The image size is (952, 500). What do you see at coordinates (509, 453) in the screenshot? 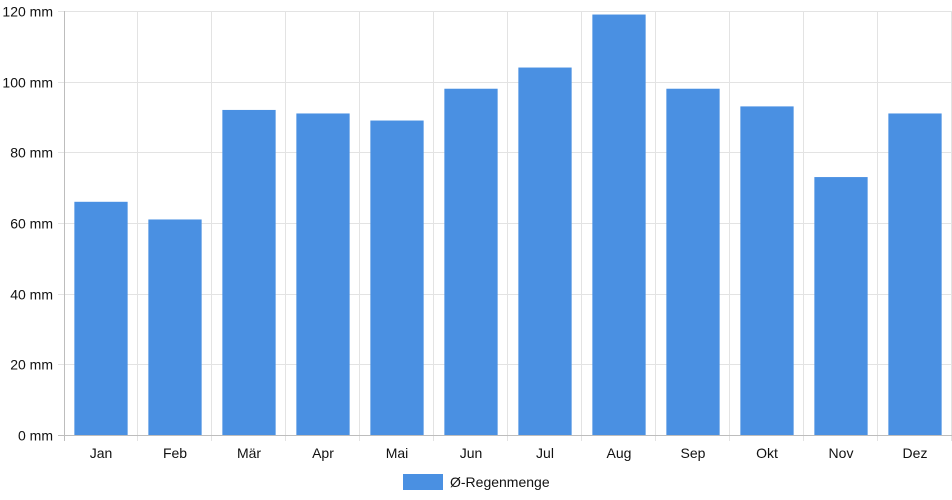
I see `x-tick-labels: Jan Feb Mär Apr Mai Jun Jul Aug Sep Okt Nov Dez` at bounding box center [509, 453].